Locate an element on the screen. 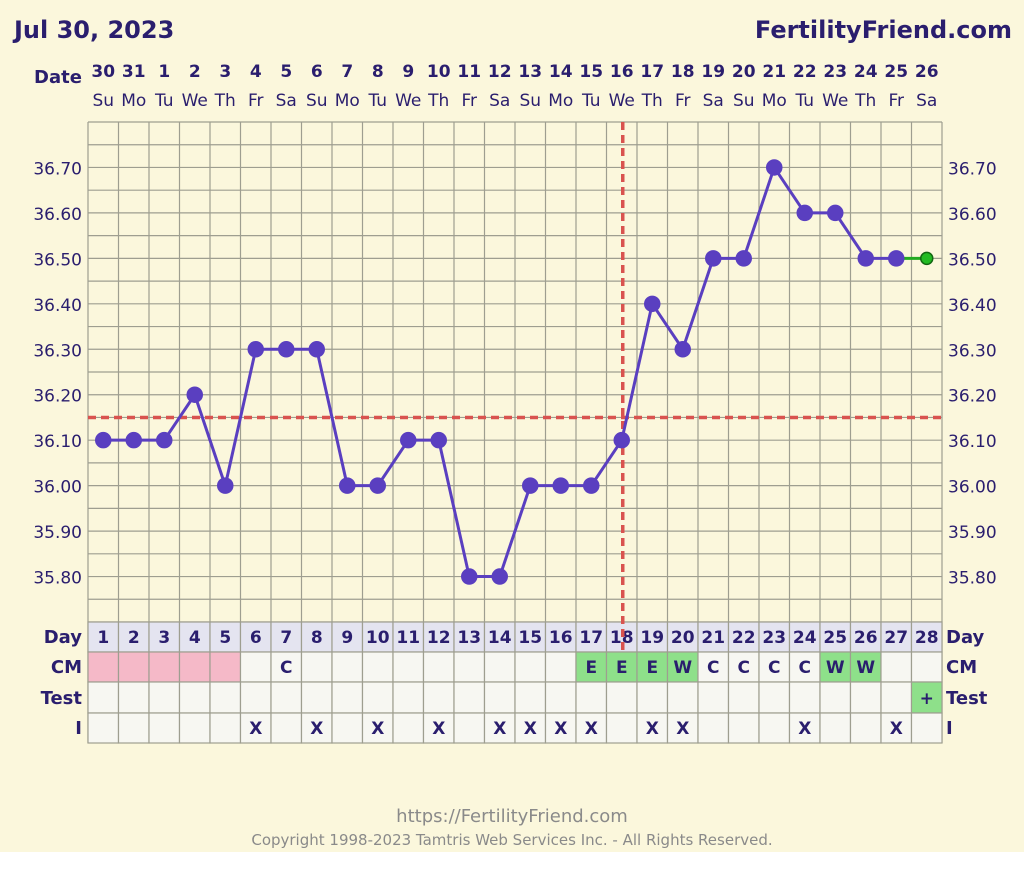 This screenshot has height=886, width=1024. y-tick-label-right: 35.80 is located at coordinates (972, 579).